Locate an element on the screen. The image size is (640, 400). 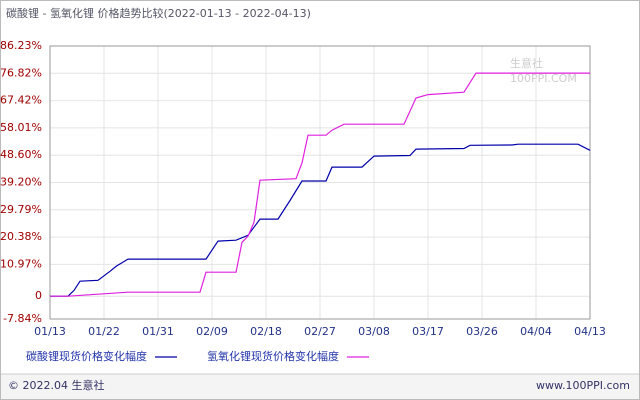
y-tick-label: 76.82% is located at coordinates (21, 72).